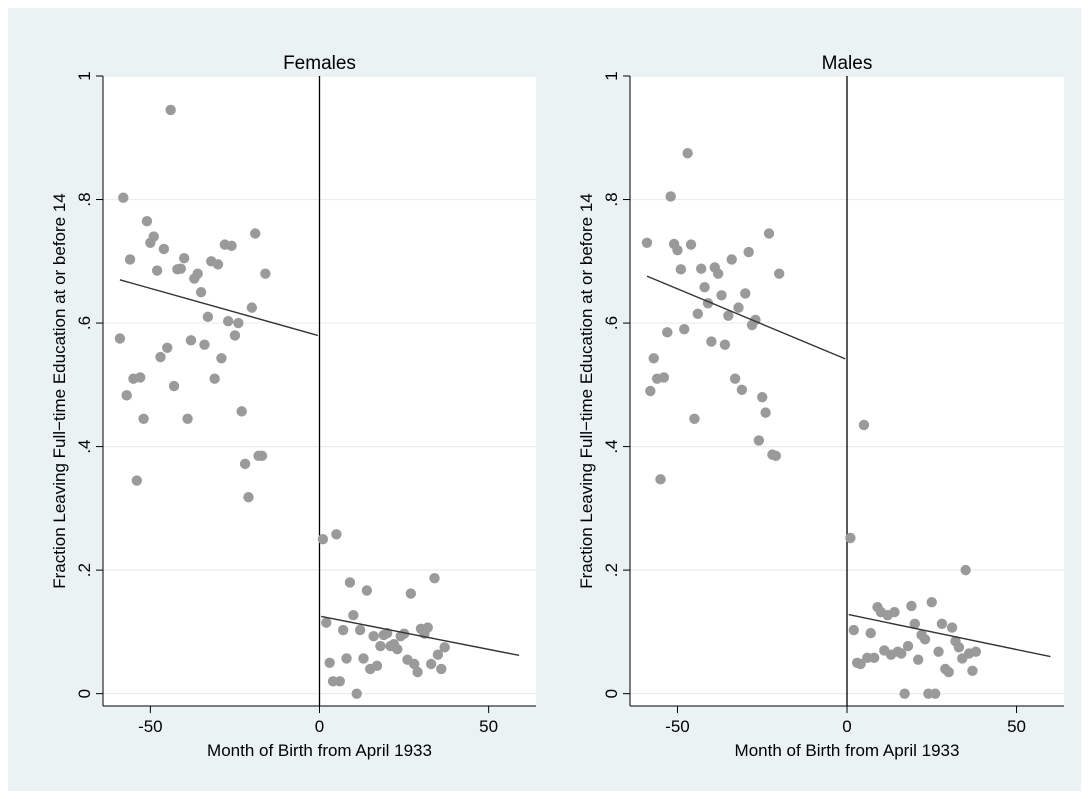 The height and width of the screenshot is (799, 1089). Describe the element at coordinates (84, 570) in the screenshot. I see `y-tick-label: .2` at that location.